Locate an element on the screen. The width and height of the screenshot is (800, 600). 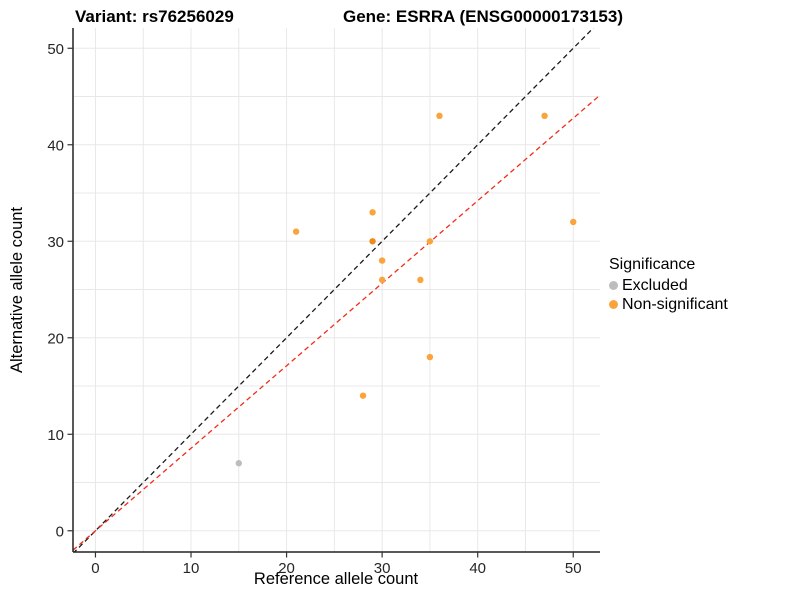
legend-title: Significance is located at coordinates (652, 264).